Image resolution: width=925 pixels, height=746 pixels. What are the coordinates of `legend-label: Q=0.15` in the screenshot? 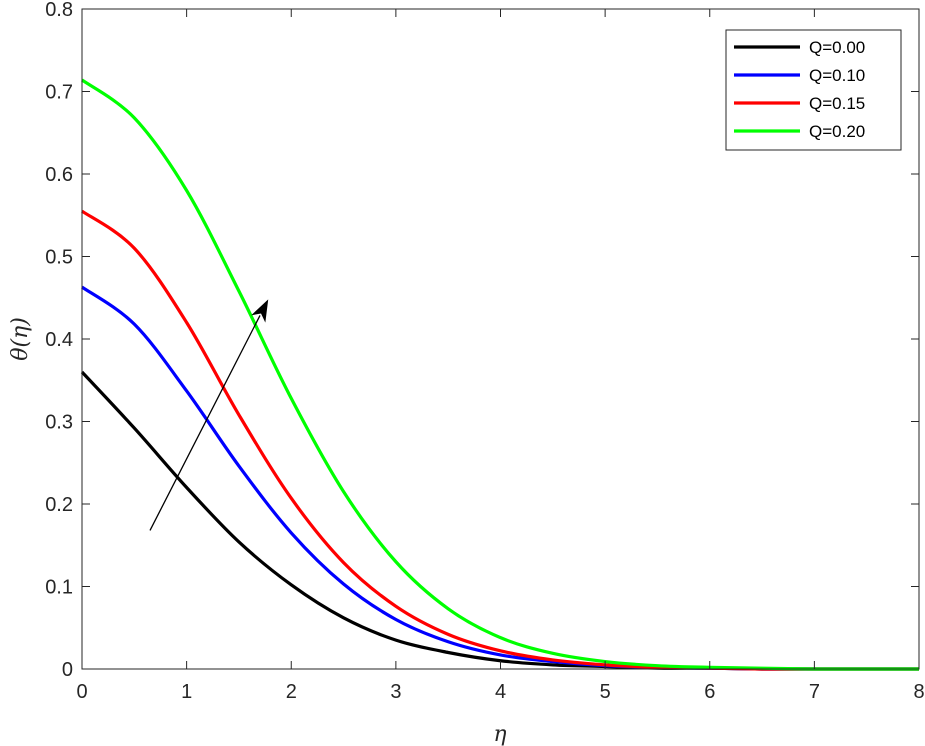 It's located at (837, 103).